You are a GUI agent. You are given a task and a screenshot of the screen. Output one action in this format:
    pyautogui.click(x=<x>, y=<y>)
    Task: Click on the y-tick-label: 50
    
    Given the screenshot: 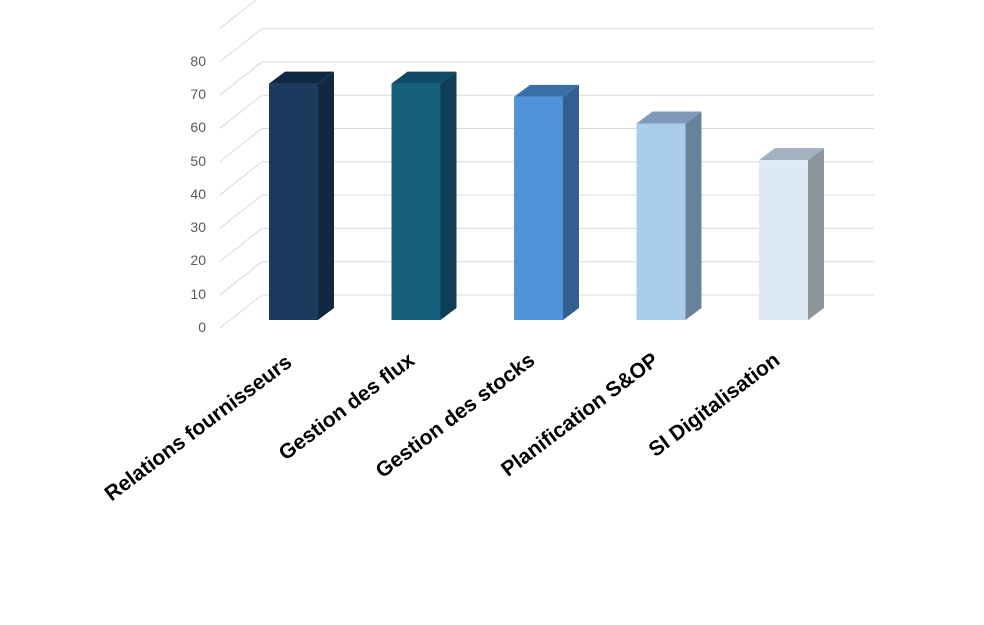 What is the action you would take?
    pyautogui.click(x=198, y=160)
    